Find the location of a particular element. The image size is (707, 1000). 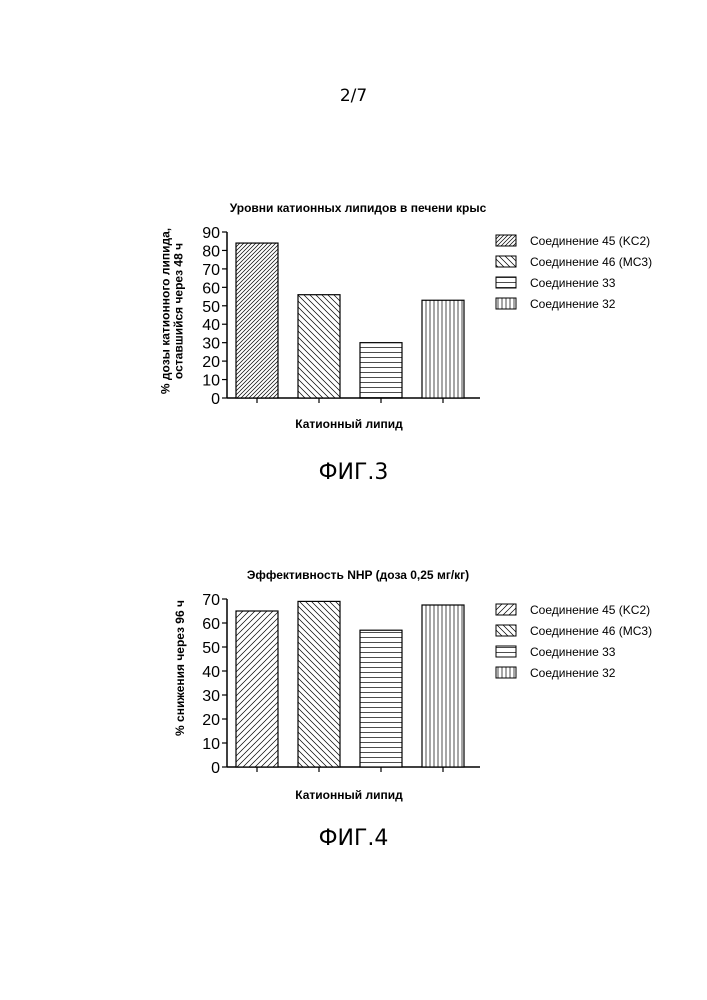

chart-title: Эффективность NHP (доза 0,25 мг/кг) is located at coordinates (358, 575).